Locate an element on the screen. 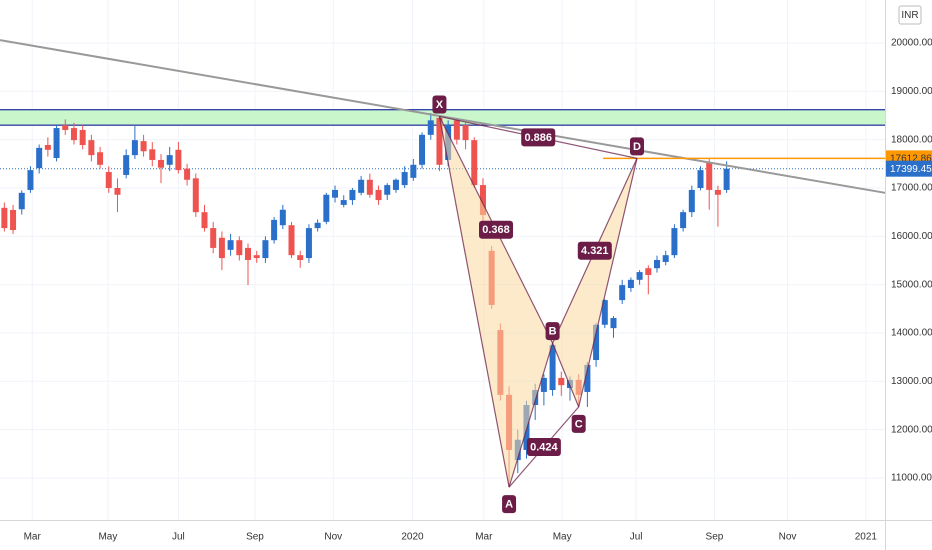  y-tick-label: 11000.00 is located at coordinates (911, 478).